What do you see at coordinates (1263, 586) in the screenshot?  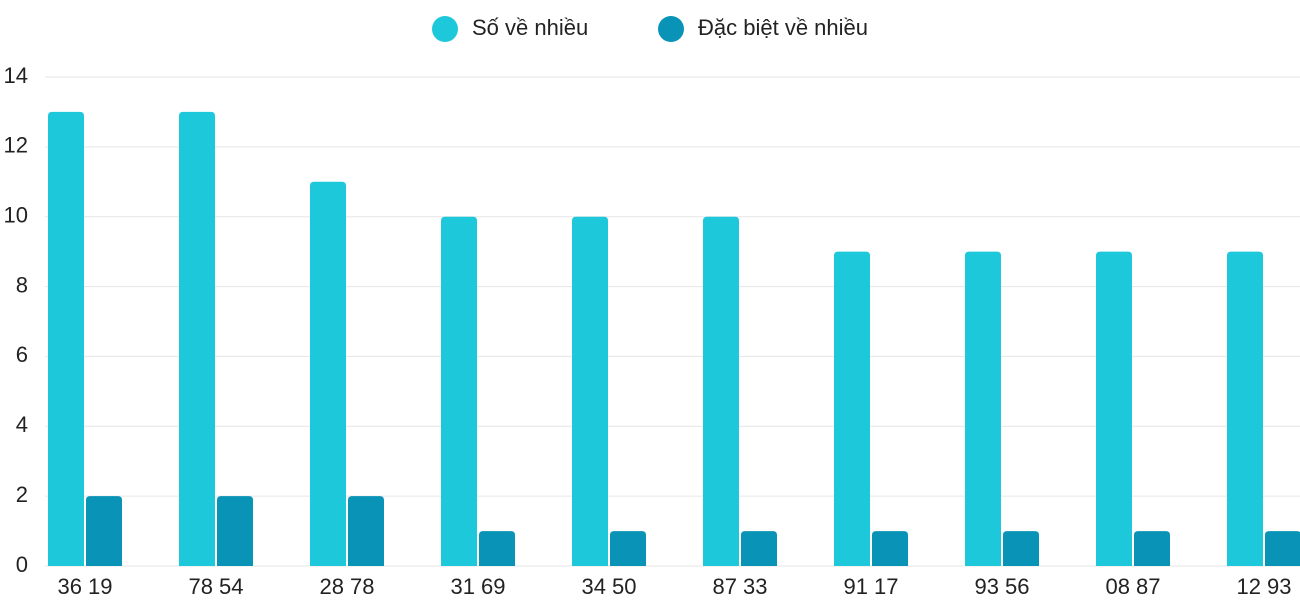 I see `x-tick-label: 12 93` at bounding box center [1263, 586].